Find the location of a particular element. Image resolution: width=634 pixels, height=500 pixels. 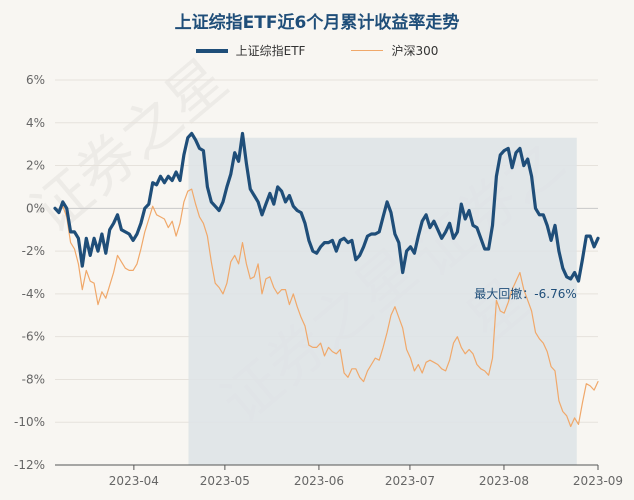

x-tick-label: 2023-04 is located at coordinates (134, 481).